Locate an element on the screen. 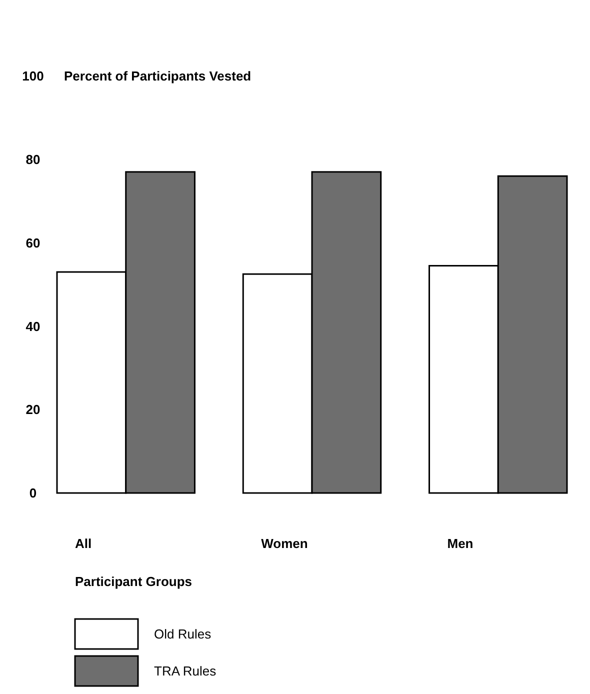 The width and height of the screenshot is (590, 694). y-tick-label: 80 is located at coordinates (33, 159).